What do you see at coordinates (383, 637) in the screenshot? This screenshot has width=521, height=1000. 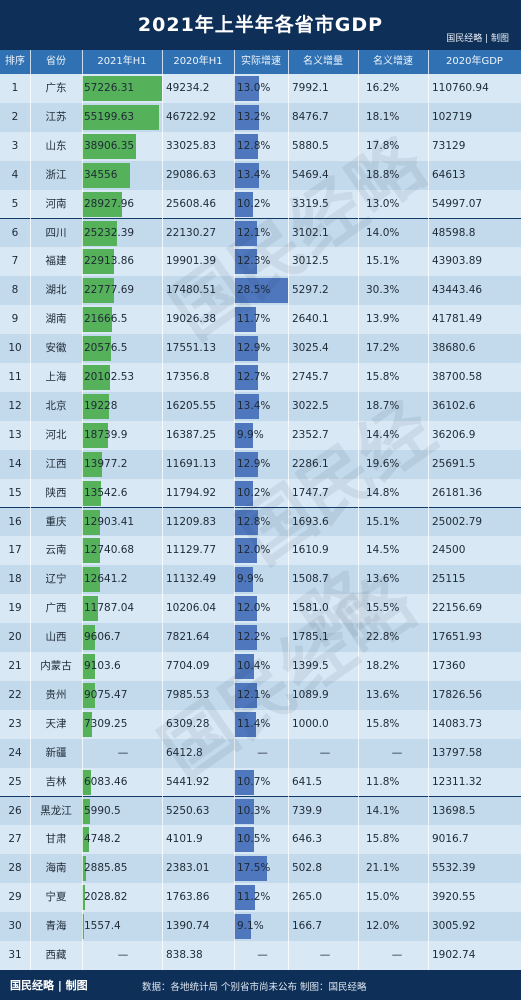 I see `nominal-growth-cell: 22.8%` at bounding box center [383, 637].